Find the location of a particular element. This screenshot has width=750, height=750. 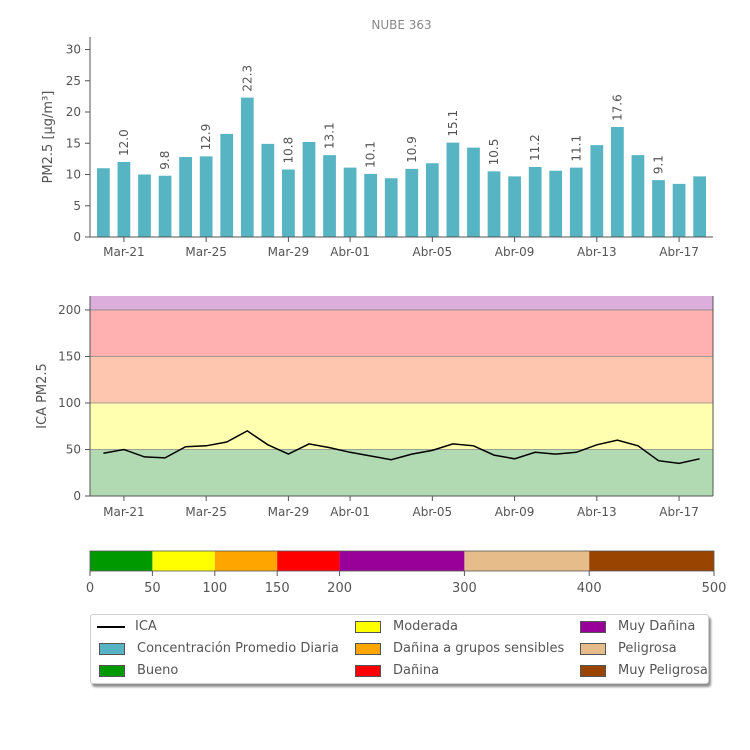

y-axis-label: PM2.5 [μg/m³] is located at coordinates (48, 137).